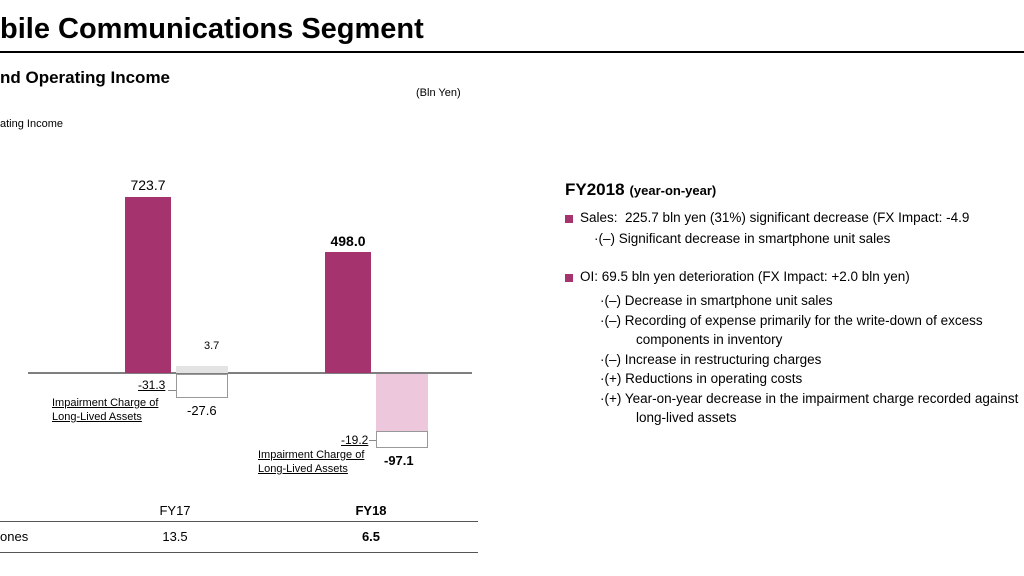 Image resolution: width=1024 pixels, height=576 pixels. I want to click on fy17-callout-line, so click(172, 390).